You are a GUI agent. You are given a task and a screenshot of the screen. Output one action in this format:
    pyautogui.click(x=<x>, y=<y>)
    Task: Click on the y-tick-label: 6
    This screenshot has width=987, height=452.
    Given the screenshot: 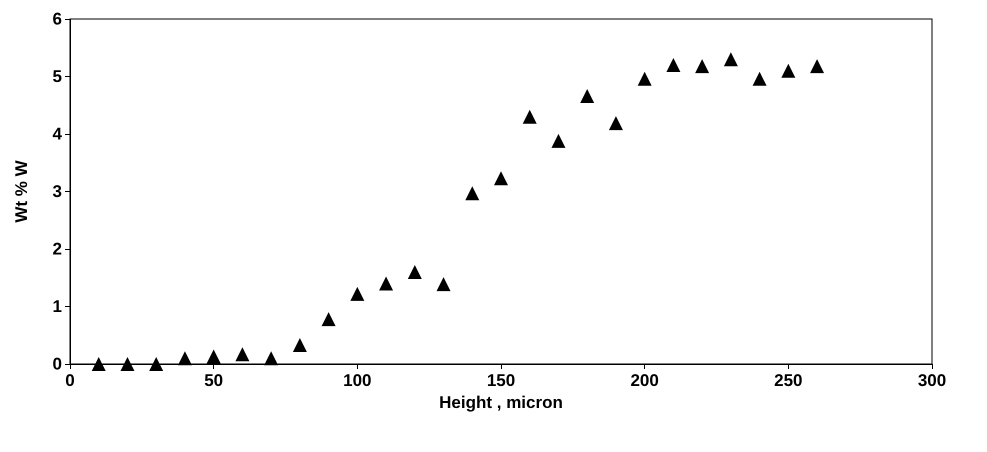 What is the action you would take?
    pyautogui.click(x=57, y=19)
    